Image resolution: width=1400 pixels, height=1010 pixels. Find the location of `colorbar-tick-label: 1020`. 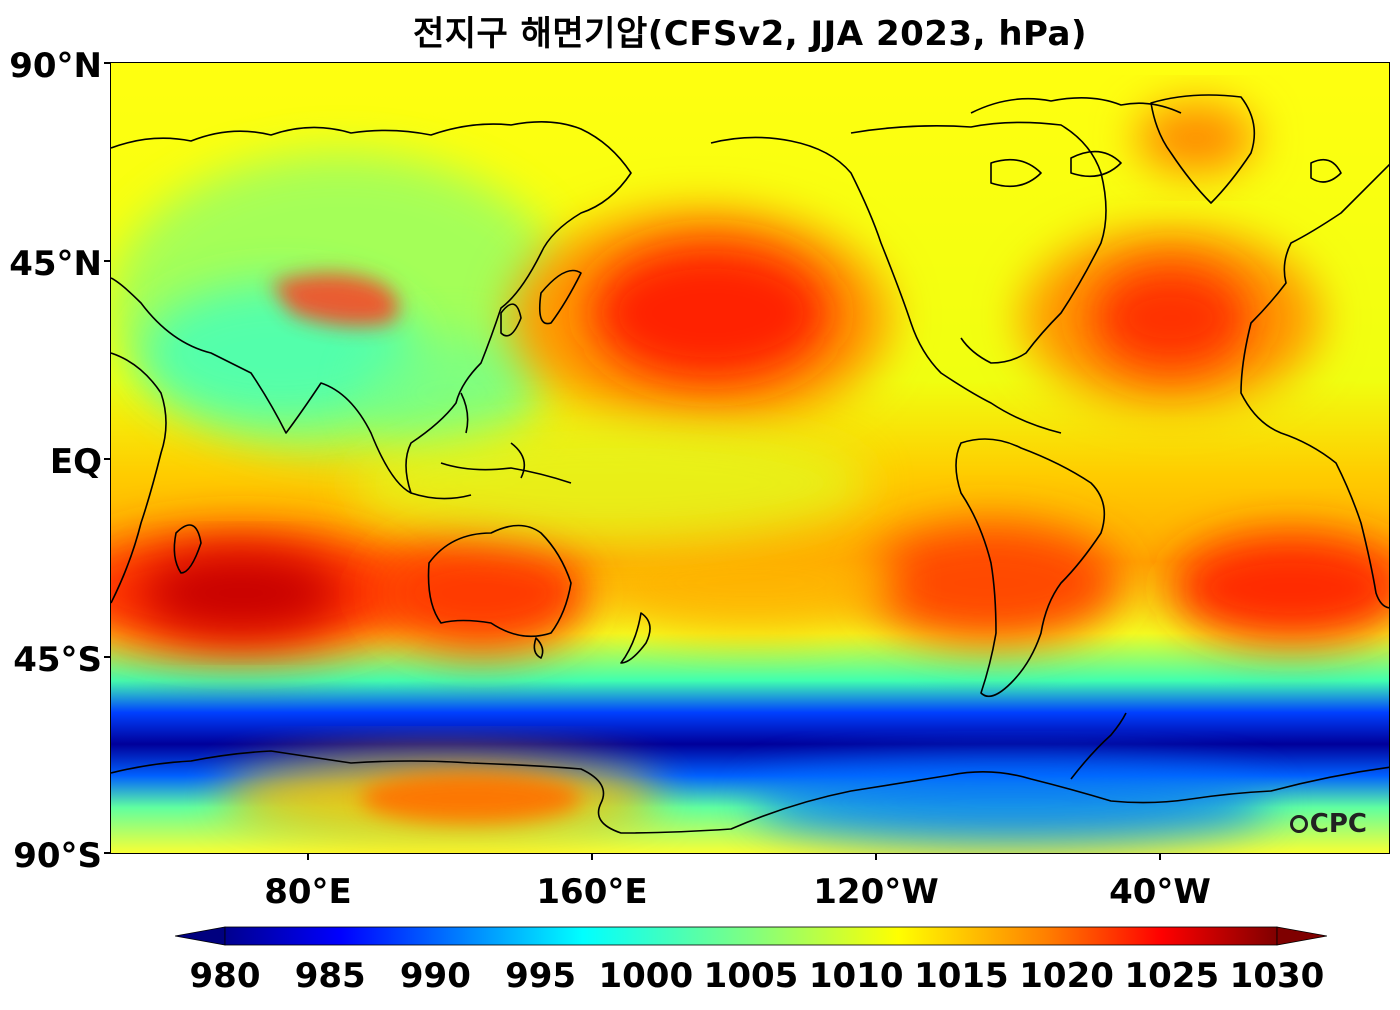

colorbar-tick-label: 1020 is located at coordinates (1066, 976).